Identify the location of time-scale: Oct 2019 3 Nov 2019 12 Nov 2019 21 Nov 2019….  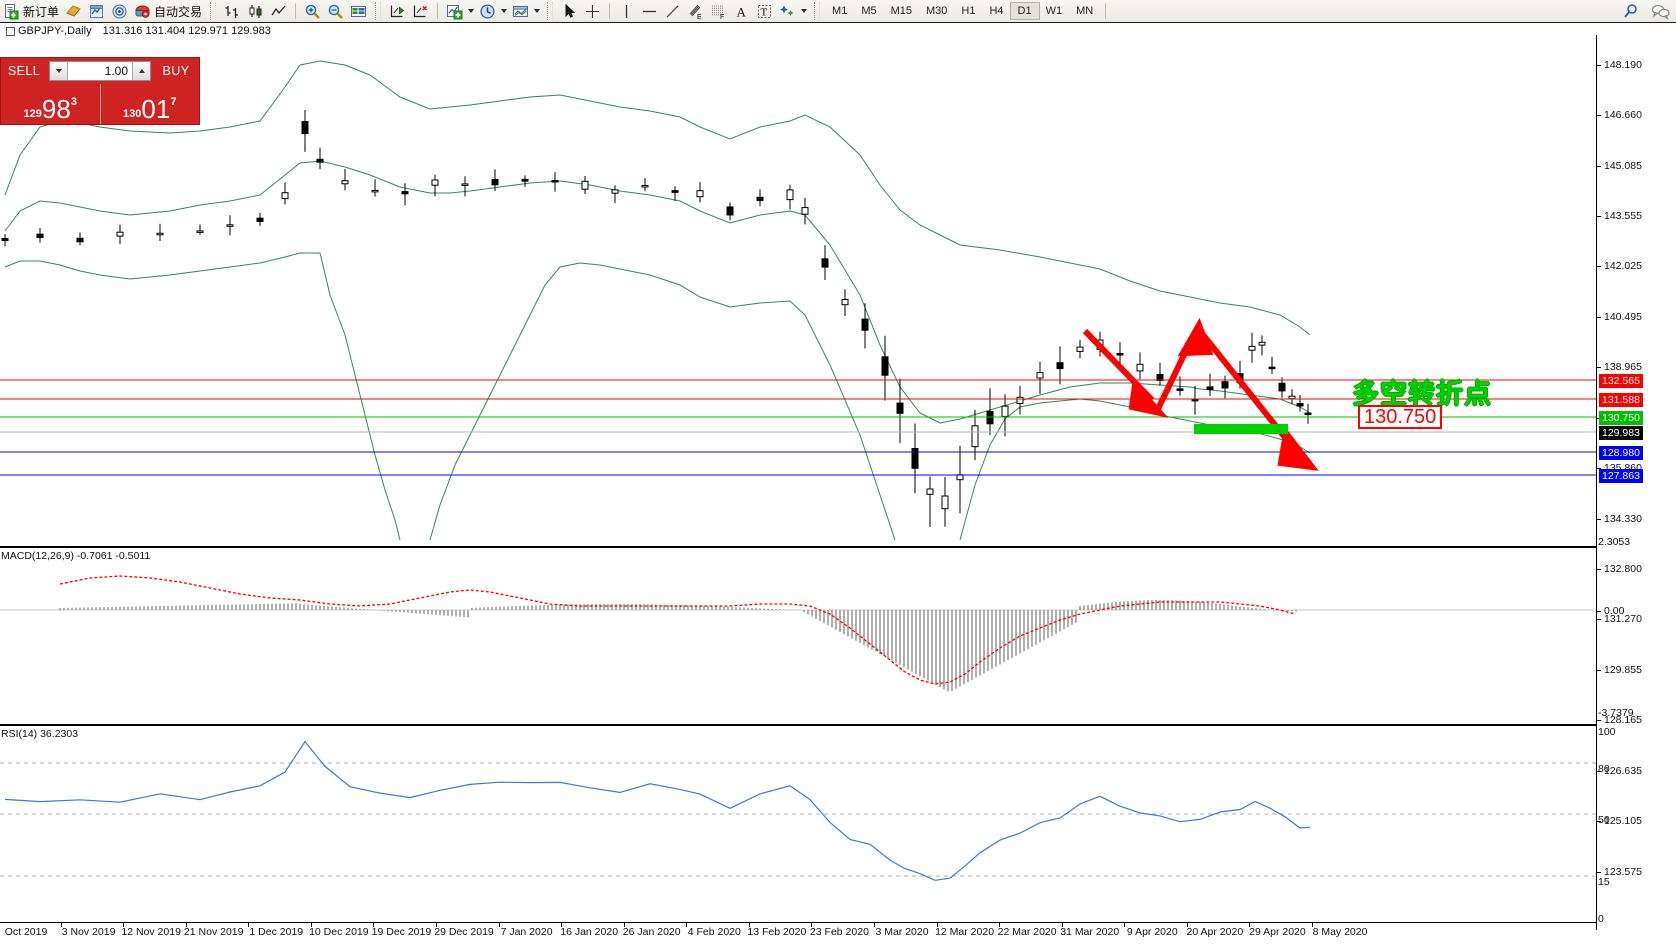
(798, 934).